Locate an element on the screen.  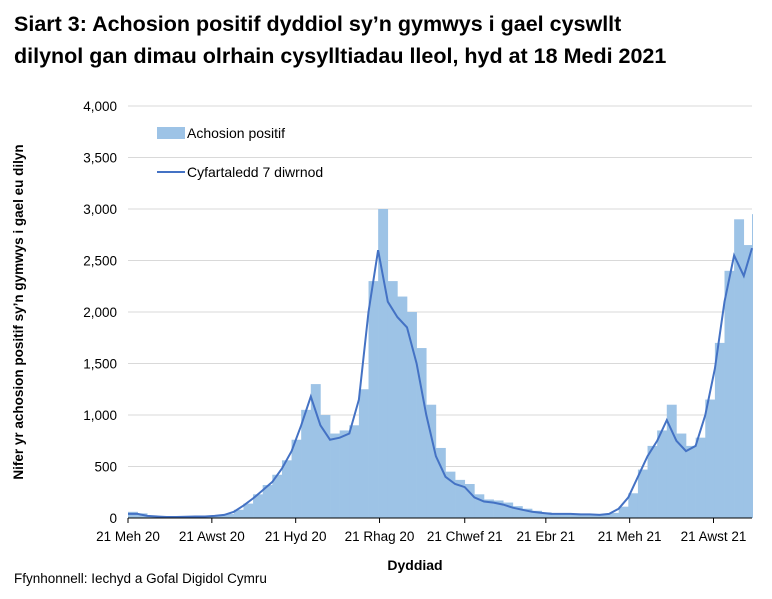
legend-label-line: Cyfartaledd 7 diwrnod is located at coordinates (255, 172).